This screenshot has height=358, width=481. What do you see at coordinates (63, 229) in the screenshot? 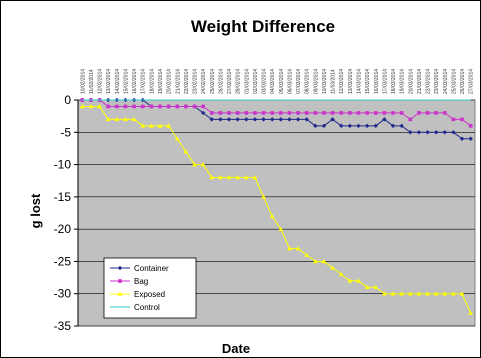
I see `y-tick-label: -20` at bounding box center [63, 229].